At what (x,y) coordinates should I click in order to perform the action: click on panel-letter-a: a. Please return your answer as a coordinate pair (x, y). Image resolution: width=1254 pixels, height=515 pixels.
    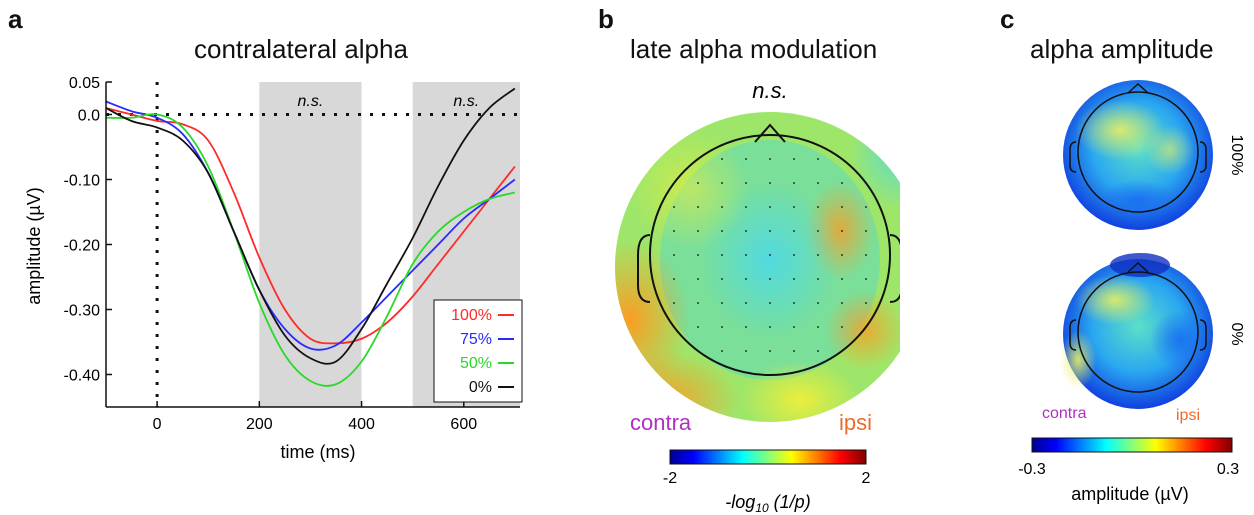
    Looking at the image, I should click on (15, 19).